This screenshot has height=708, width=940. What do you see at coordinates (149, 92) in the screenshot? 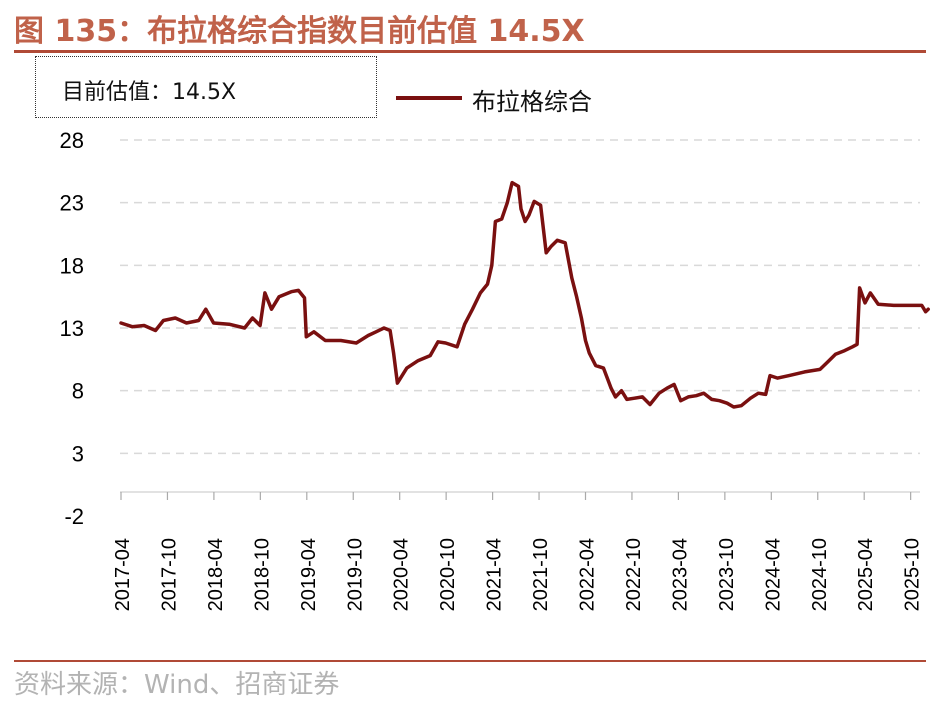
I see `annotation-text: 目前估值：14.5X` at bounding box center [149, 92].